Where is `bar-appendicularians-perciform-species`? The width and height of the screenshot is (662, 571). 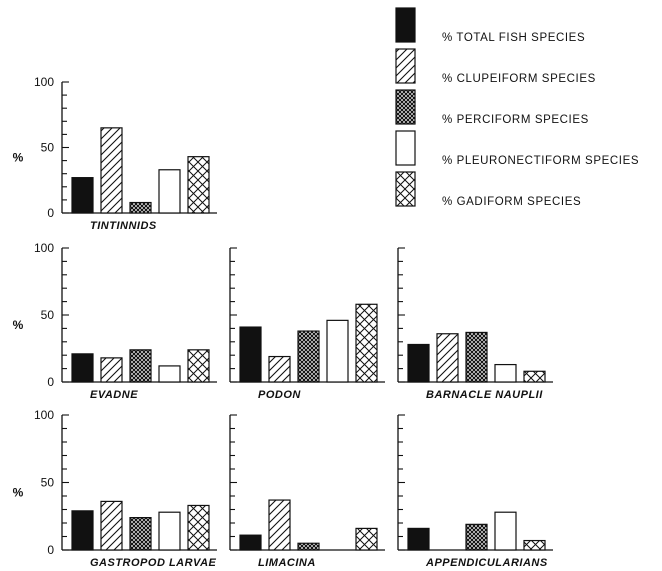 bar-appendicularians-perciform-species is located at coordinates (476, 537).